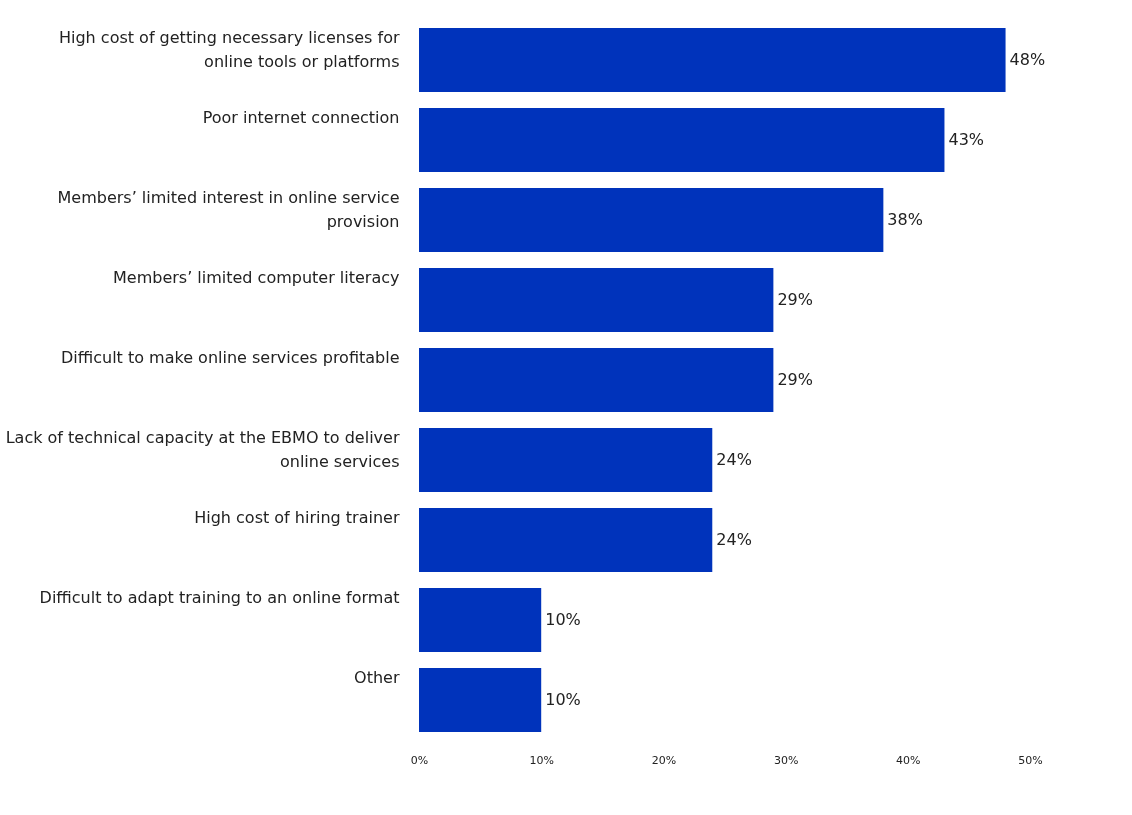 The width and height of the screenshot is (1132, 815). Describe the element at coordinates (541, 760) in the screenshot. I see `x-tick-label: 10%` at that location.